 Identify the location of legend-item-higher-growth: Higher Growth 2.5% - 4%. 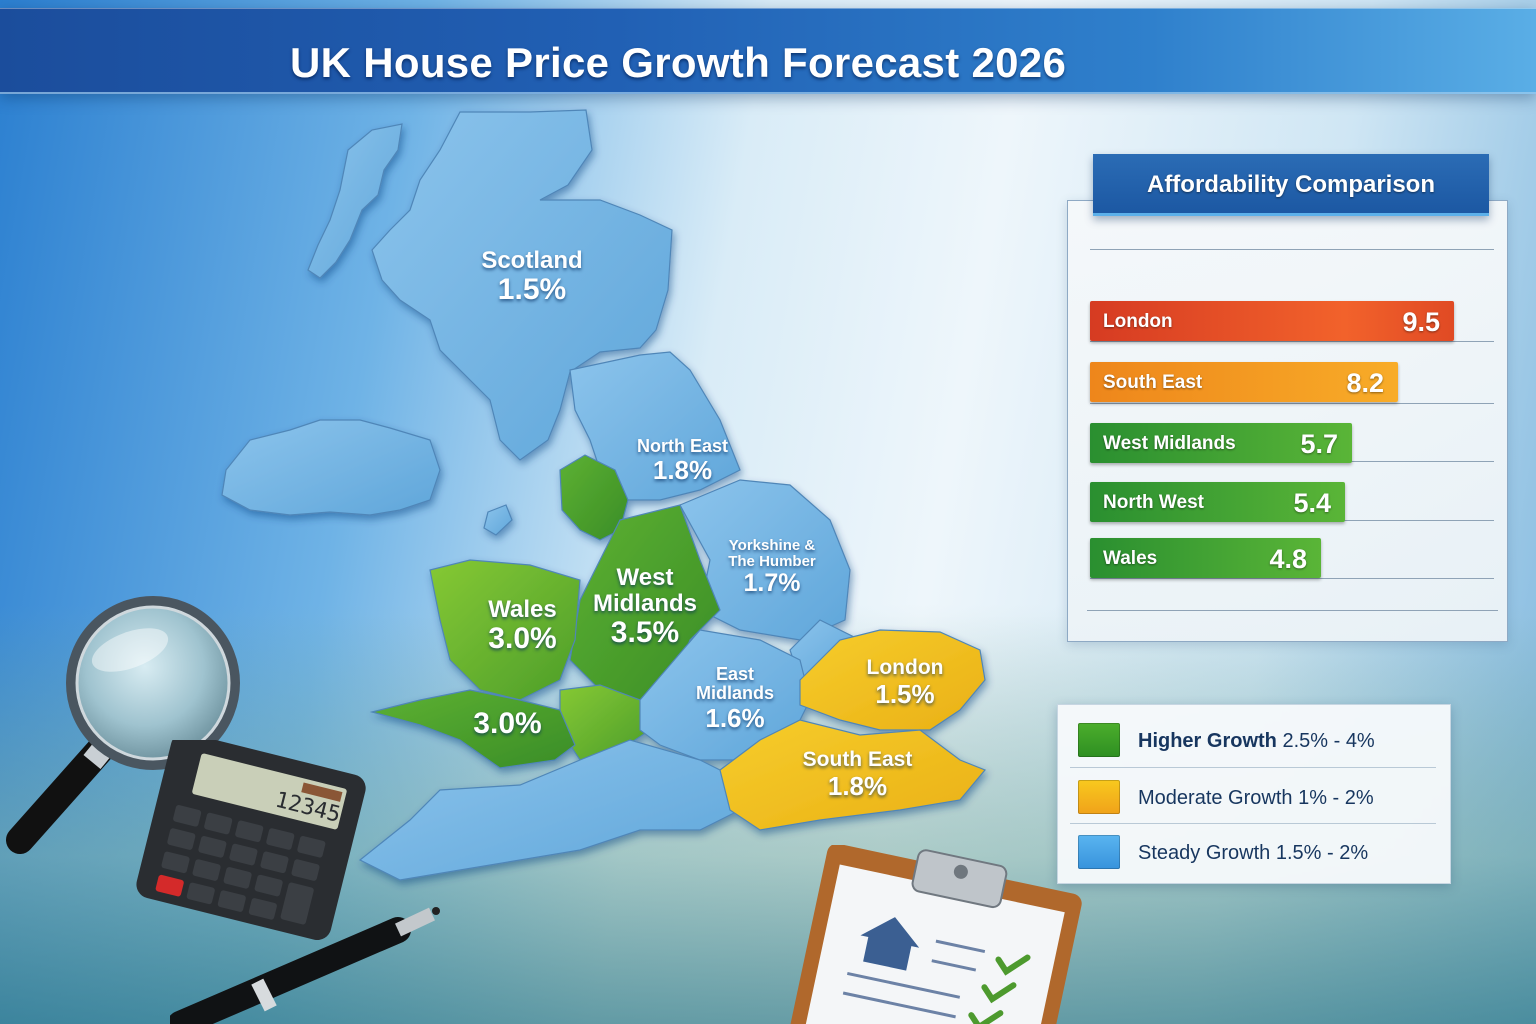
(1254, 741).